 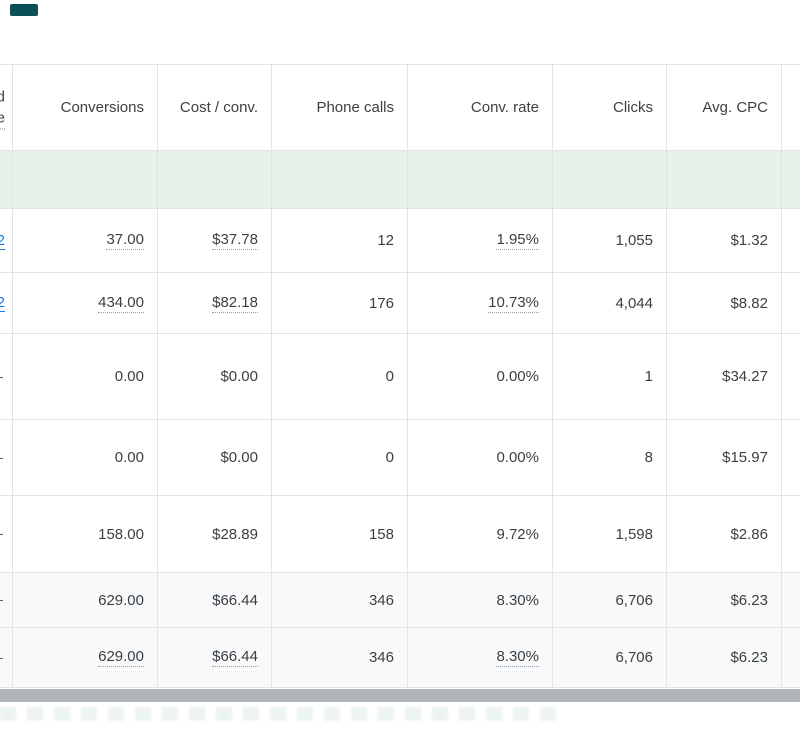 I want to click on teal-marker, so click(x=24, y=10).